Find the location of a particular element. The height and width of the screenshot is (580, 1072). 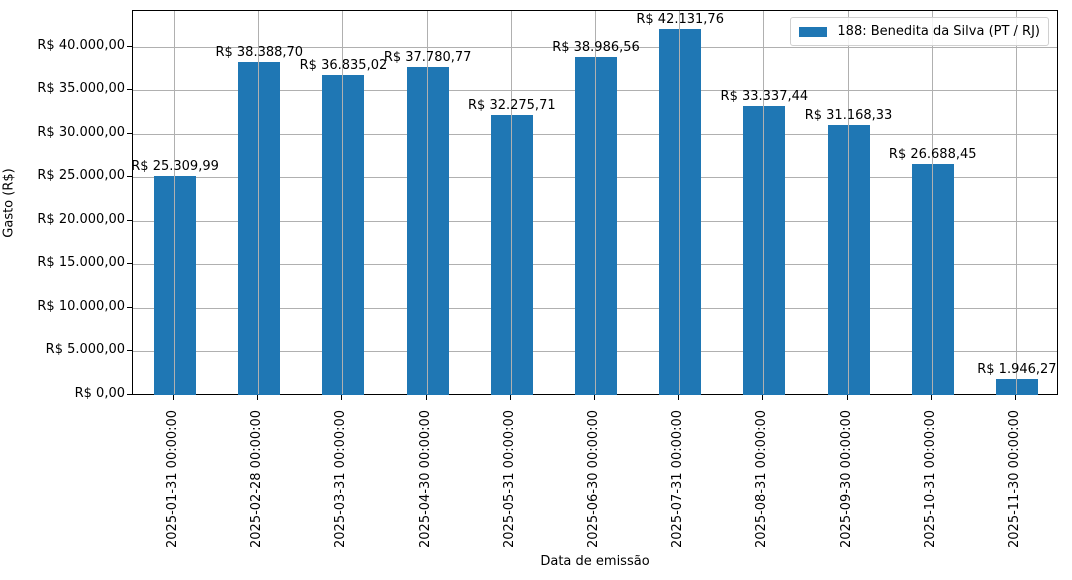

bar-value-label: R$ 38.986,56 is located at coordinates (596, 47).